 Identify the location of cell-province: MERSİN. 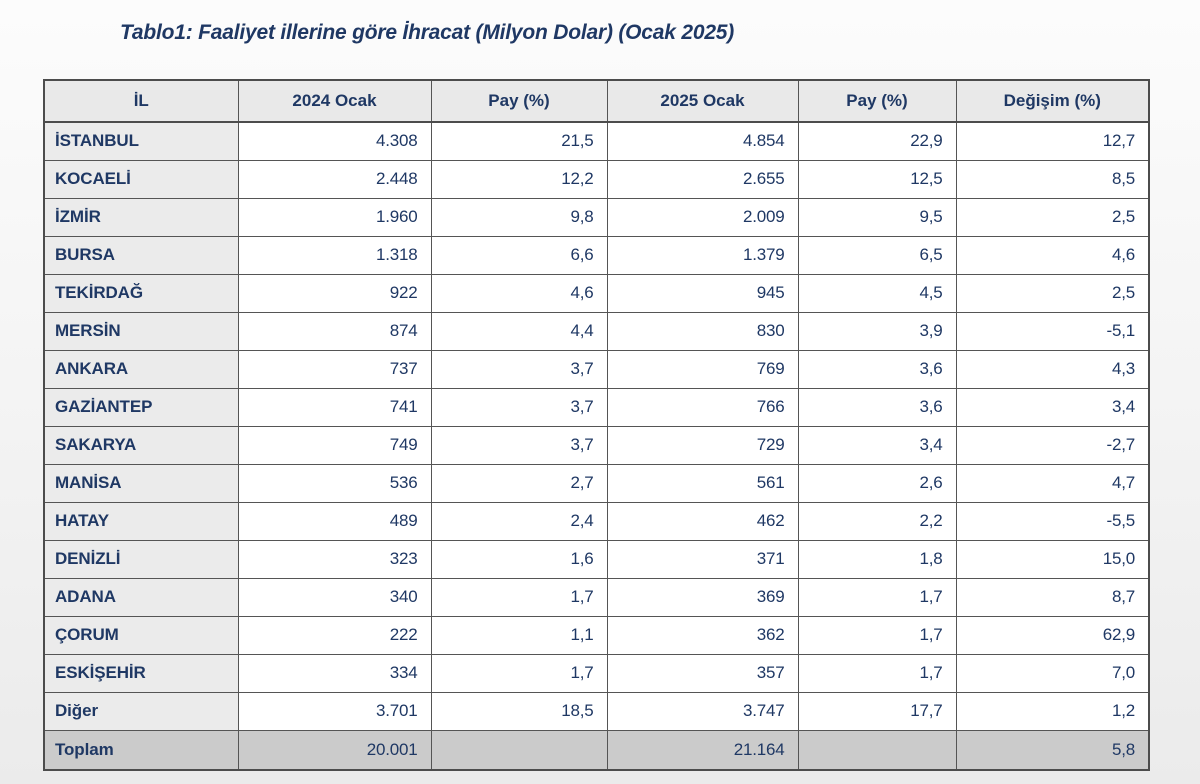
(141, 331).